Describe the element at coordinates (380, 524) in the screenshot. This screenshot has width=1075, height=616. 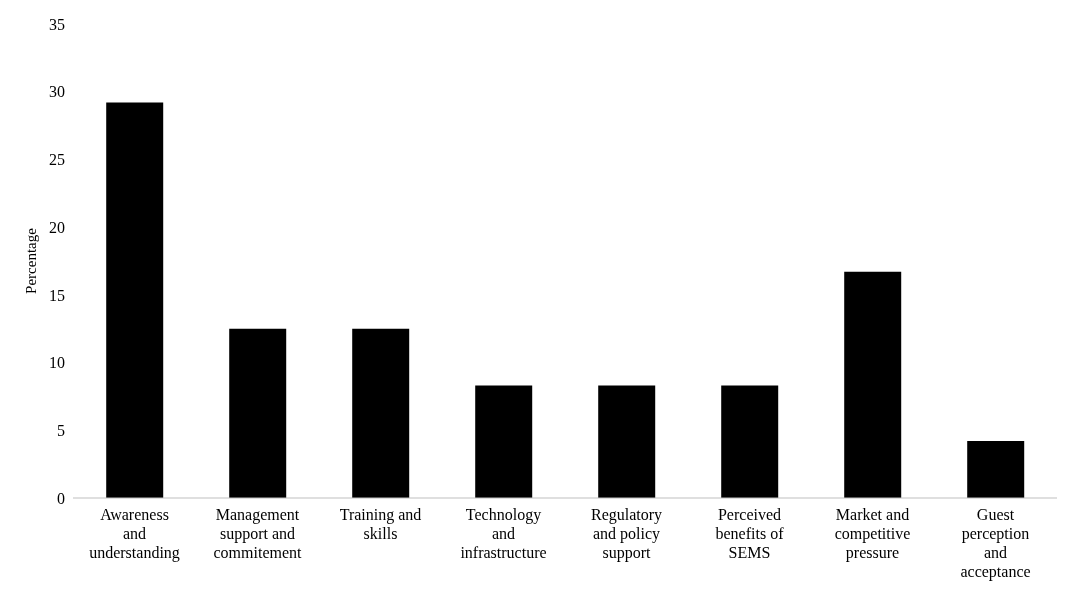
I see `x-tick-label: Training and skills` at that location.